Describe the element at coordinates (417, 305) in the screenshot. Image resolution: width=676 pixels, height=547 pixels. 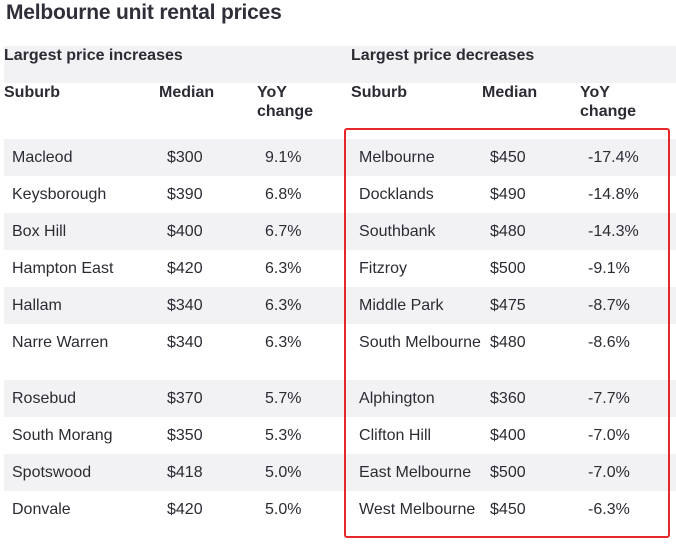
I see `decrease-suburb: Middle Park` at that location.